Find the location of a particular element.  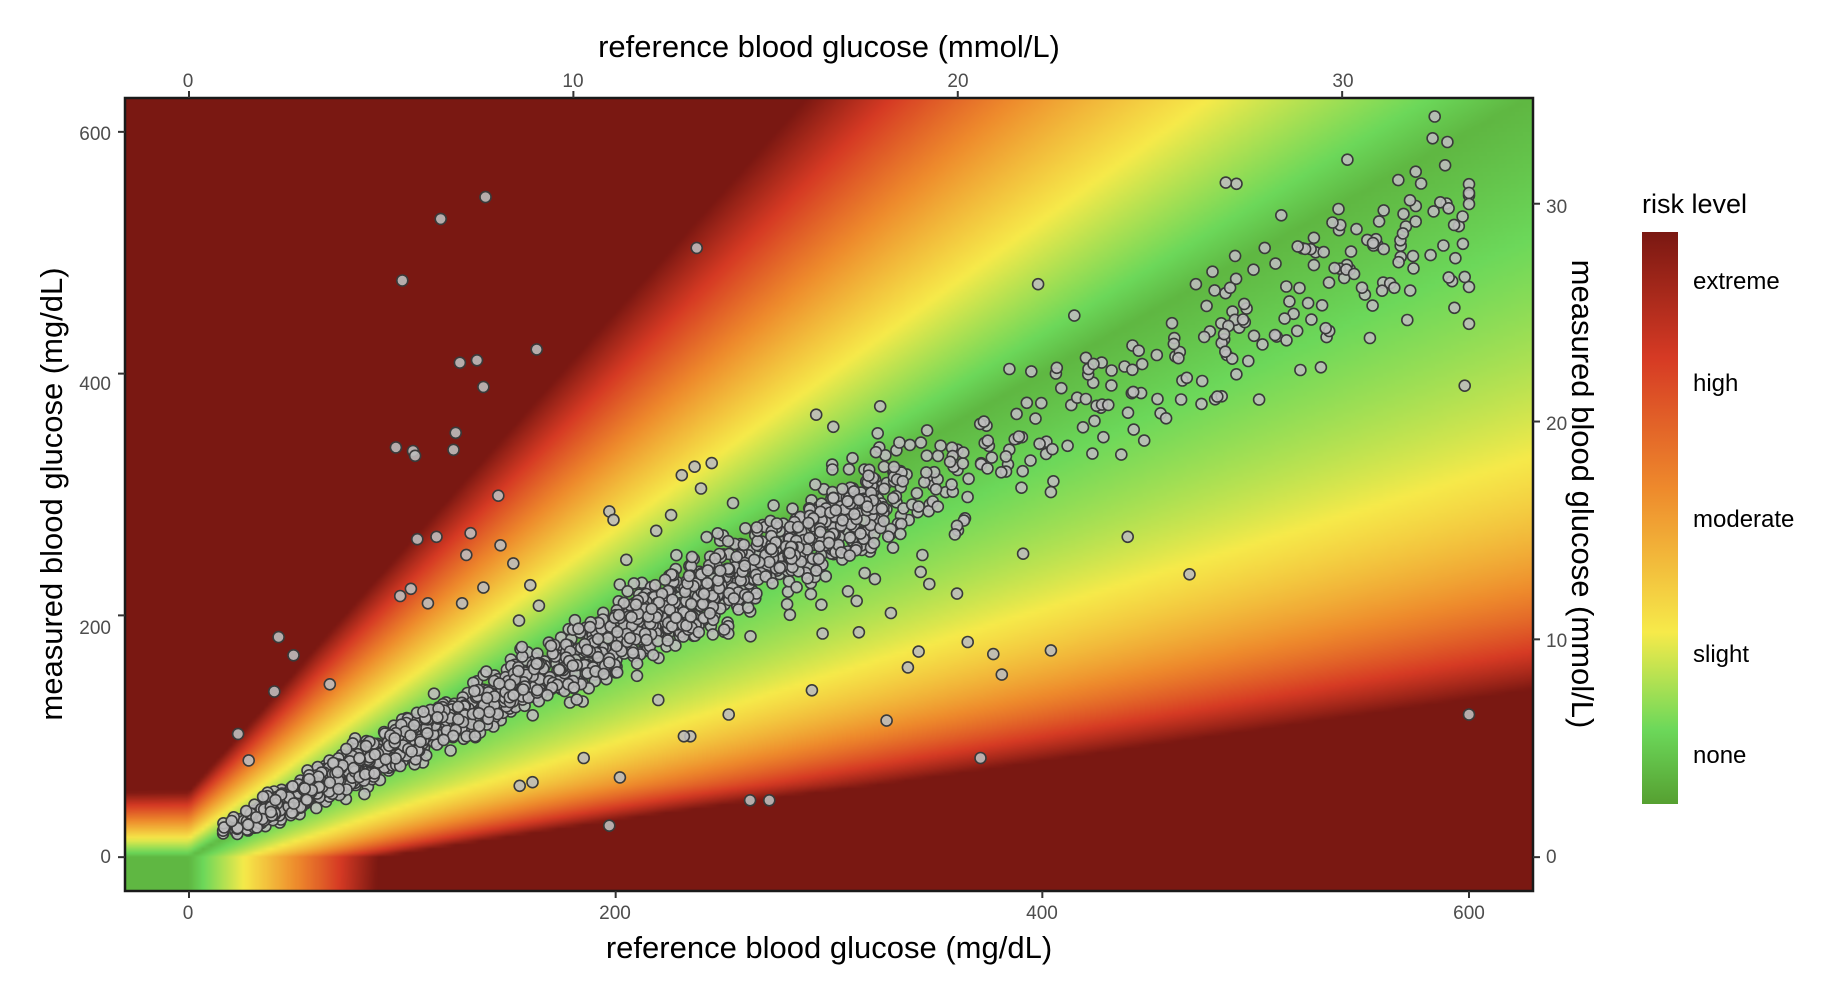

y-tick-label: 0 is located at coordinates (105, 857).